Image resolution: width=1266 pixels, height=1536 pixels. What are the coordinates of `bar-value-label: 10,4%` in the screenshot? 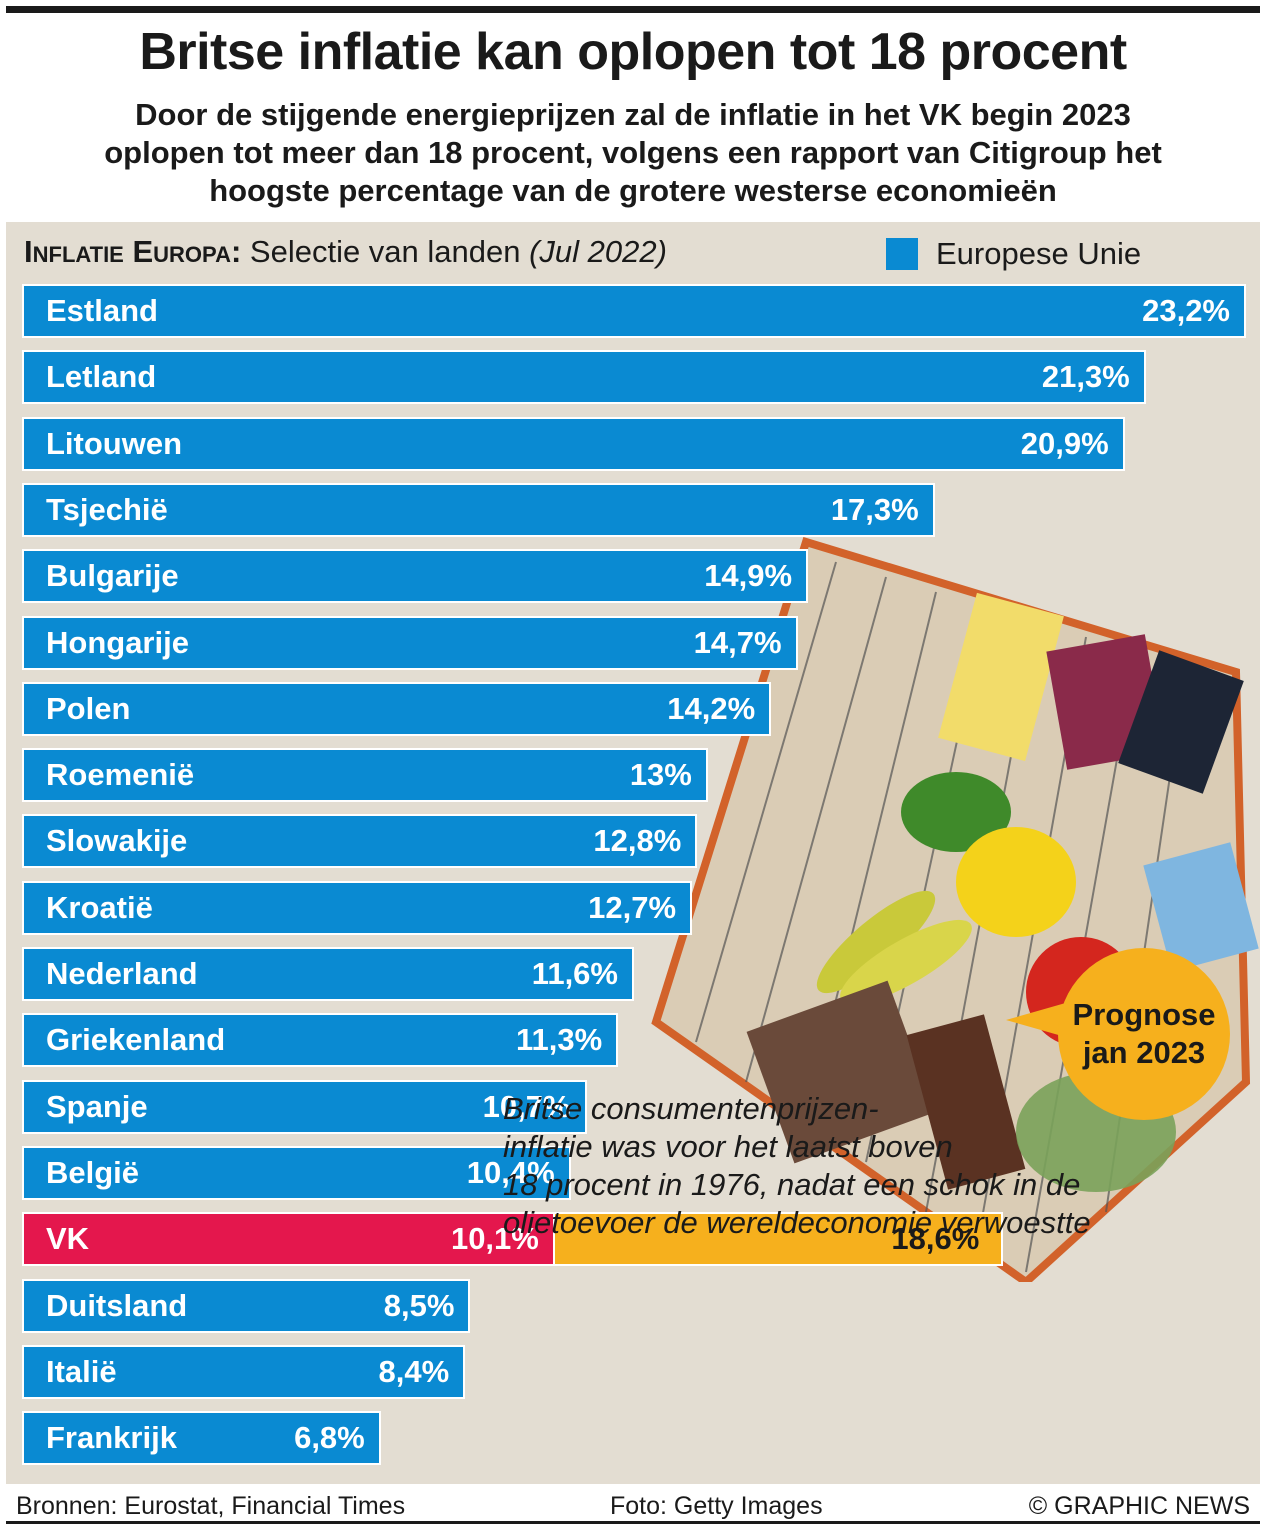 It's located at (510, 1172).